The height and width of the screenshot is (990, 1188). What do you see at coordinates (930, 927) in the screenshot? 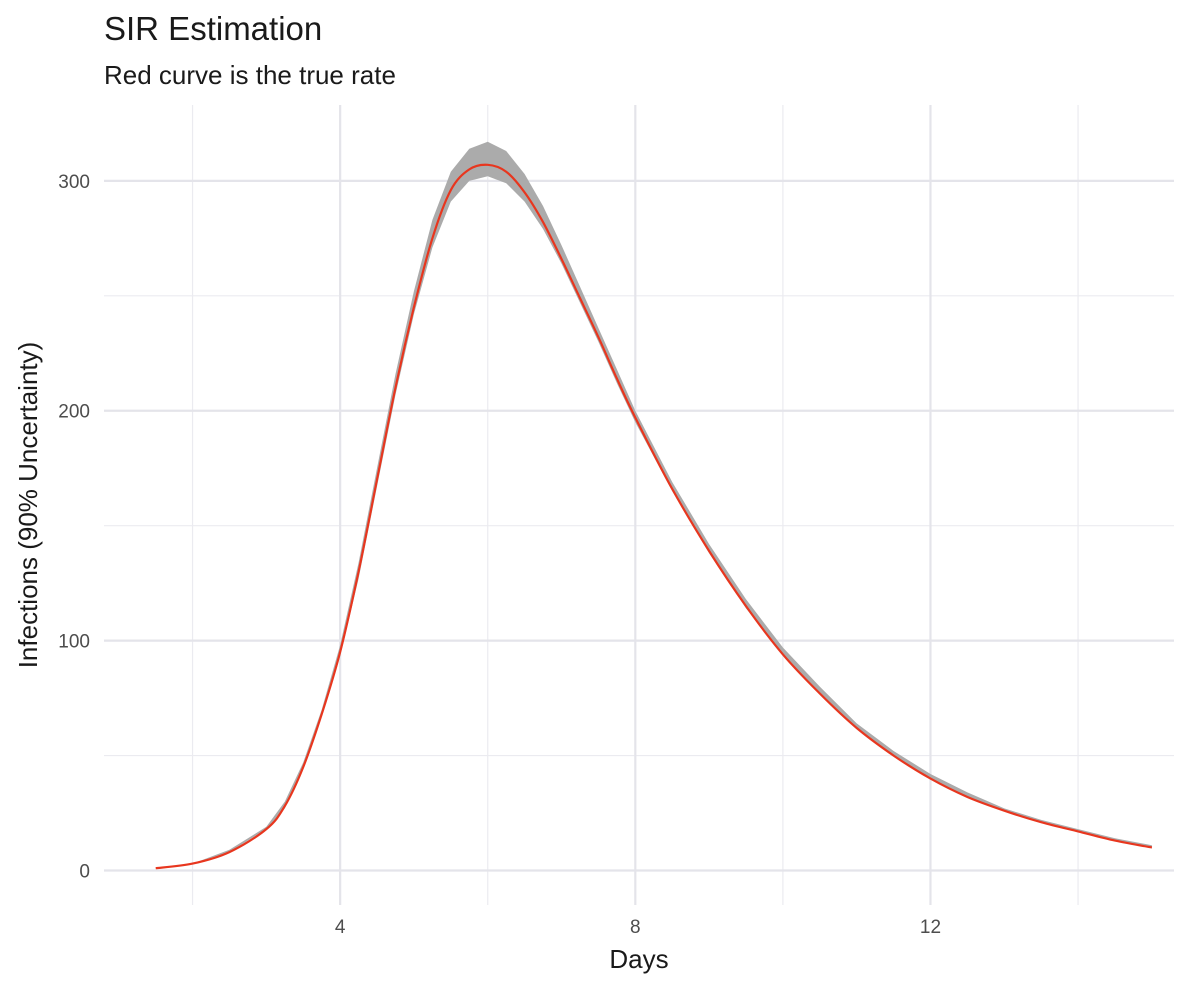
I see `x-tick-label: 12` at bounding box center [930, 927].